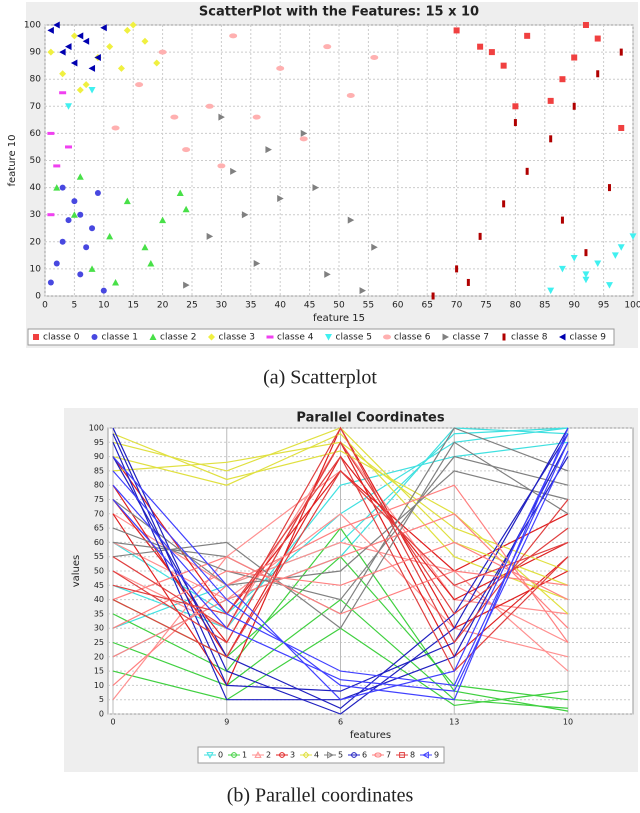 The width and height of the screenshot is (640, 813). I want to click on x-tick-label: 70, so click(457, 306).